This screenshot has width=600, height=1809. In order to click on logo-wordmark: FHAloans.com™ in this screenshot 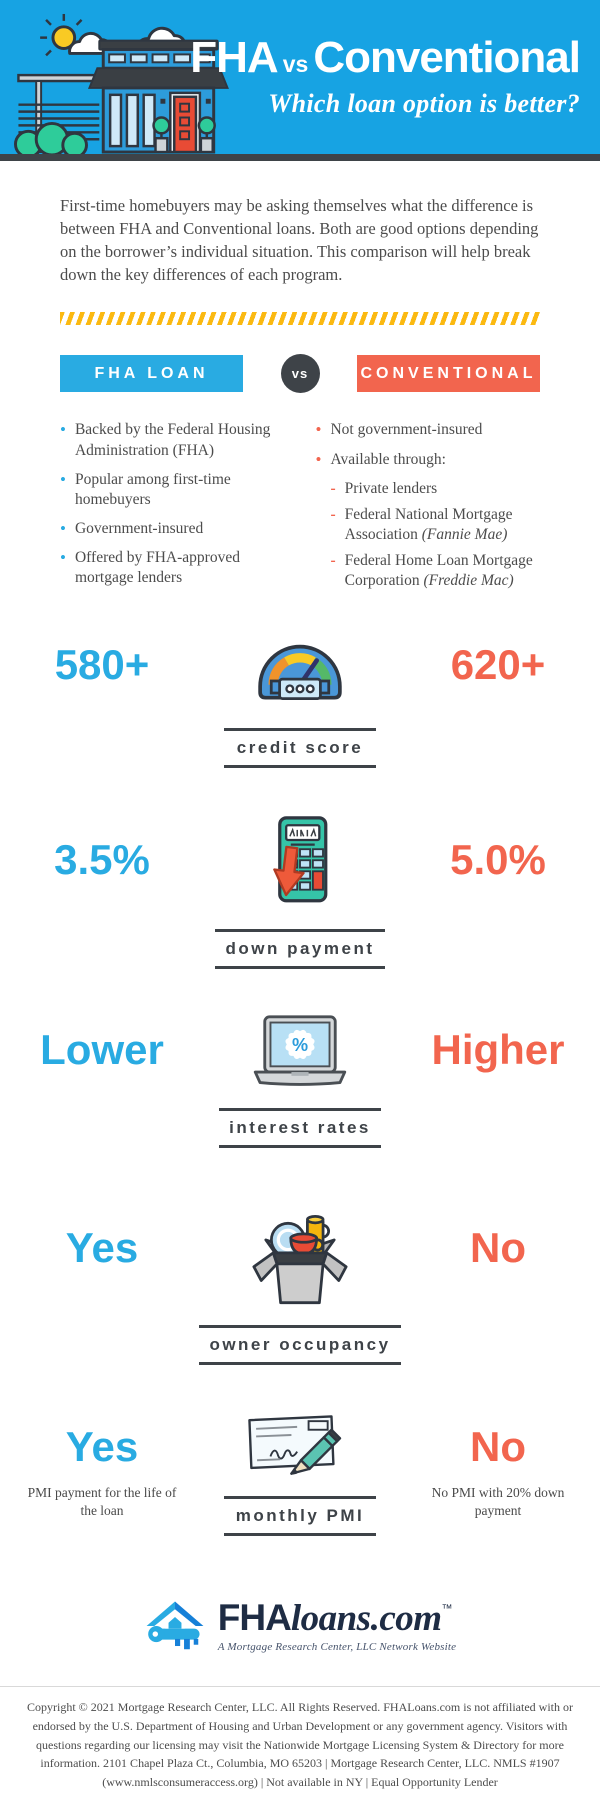, I will do `click(335, 1618)`.